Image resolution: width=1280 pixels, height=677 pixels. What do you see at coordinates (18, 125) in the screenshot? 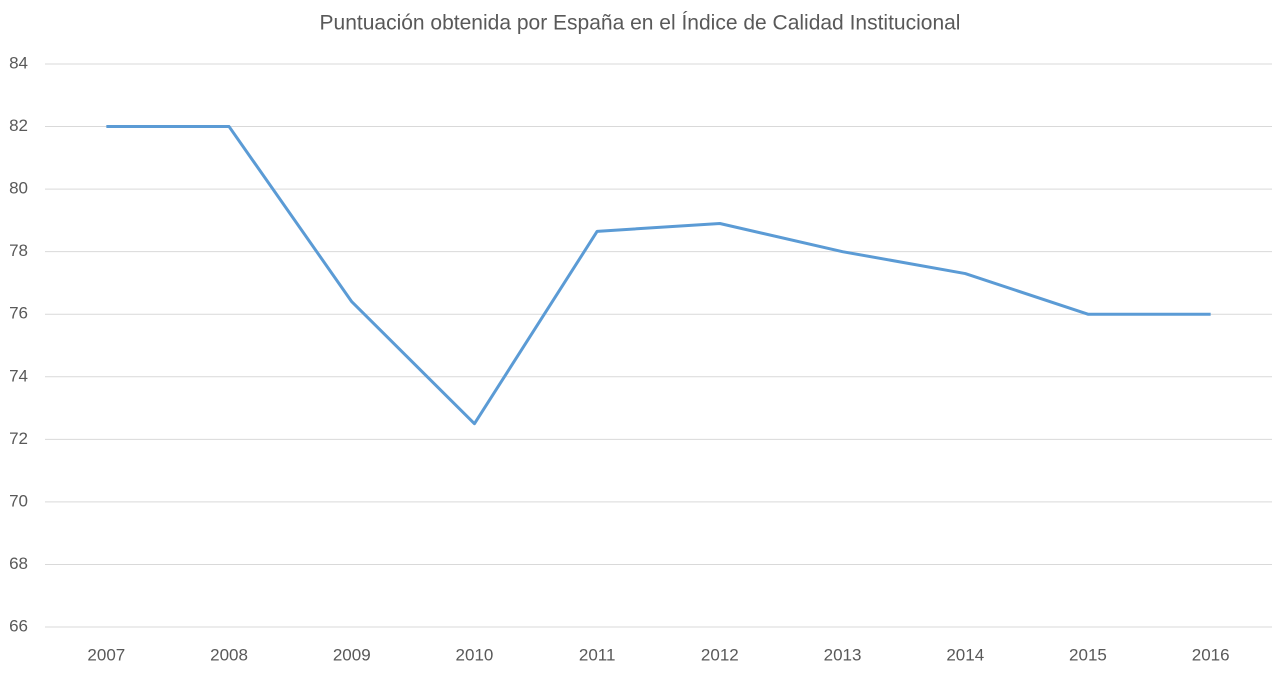
I see `y-tick-label: 82` at bounding box center [18, 125].